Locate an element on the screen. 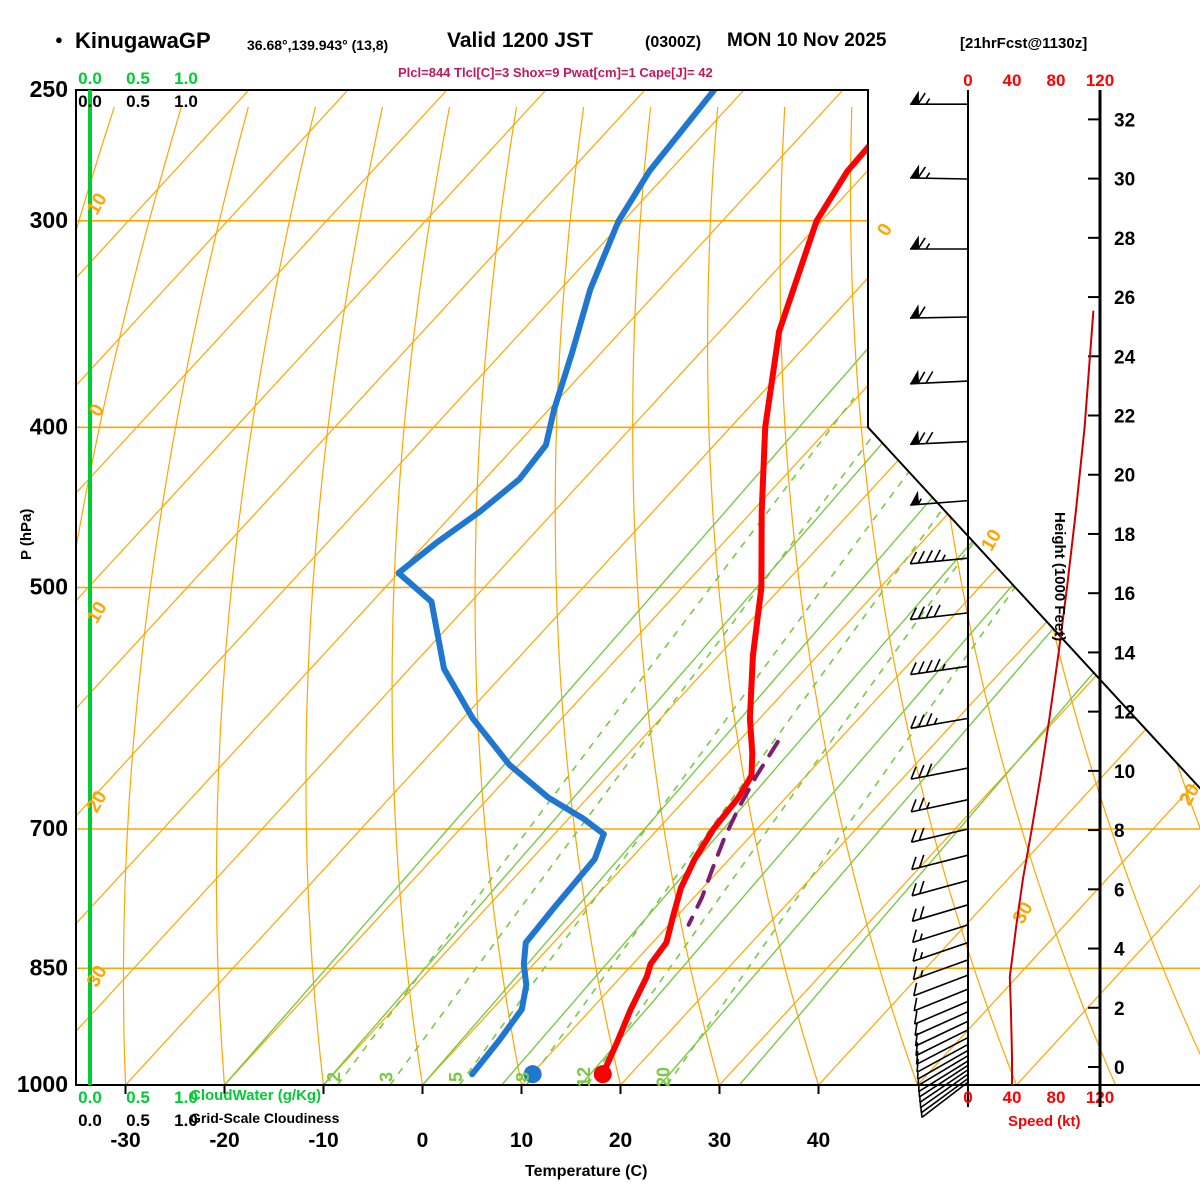 This screenshot has height=1200, width=1200. height-tick-label: 16 is located at coordinates (1124, 594).